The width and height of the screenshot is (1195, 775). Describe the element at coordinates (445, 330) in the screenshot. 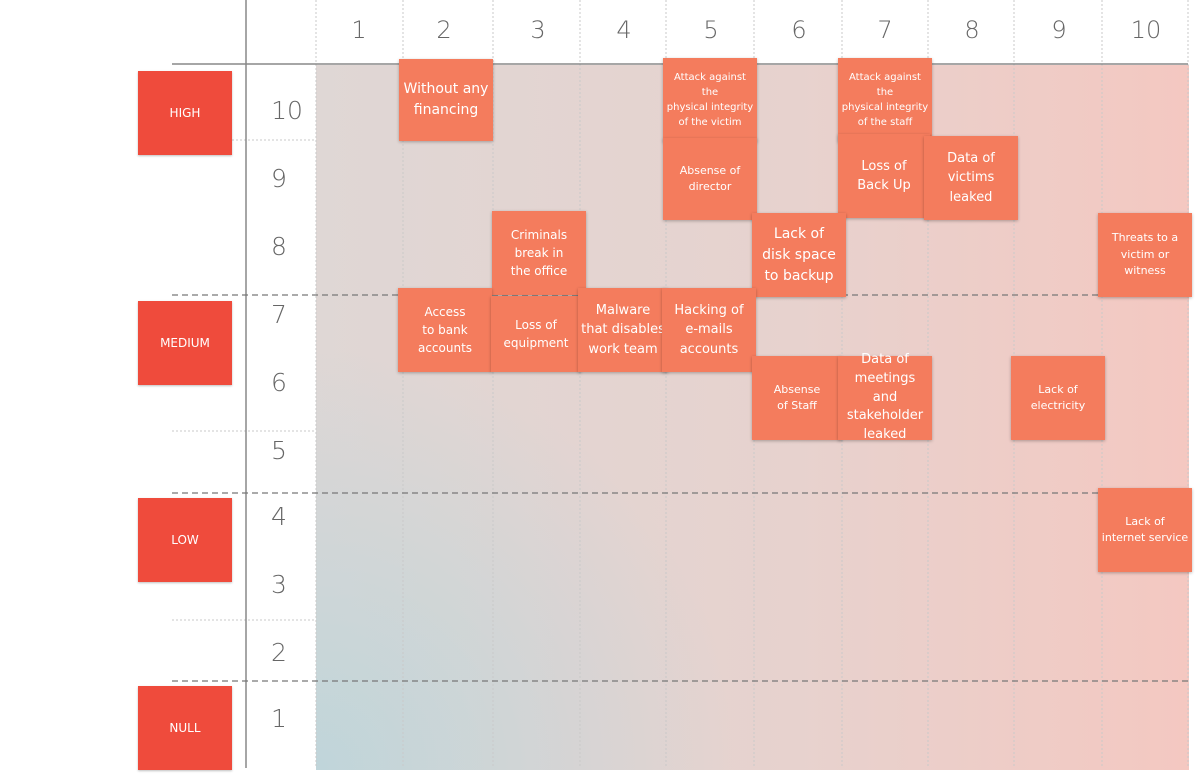

I see `risk-note-access-bank: Access to bank accounts` at that location.